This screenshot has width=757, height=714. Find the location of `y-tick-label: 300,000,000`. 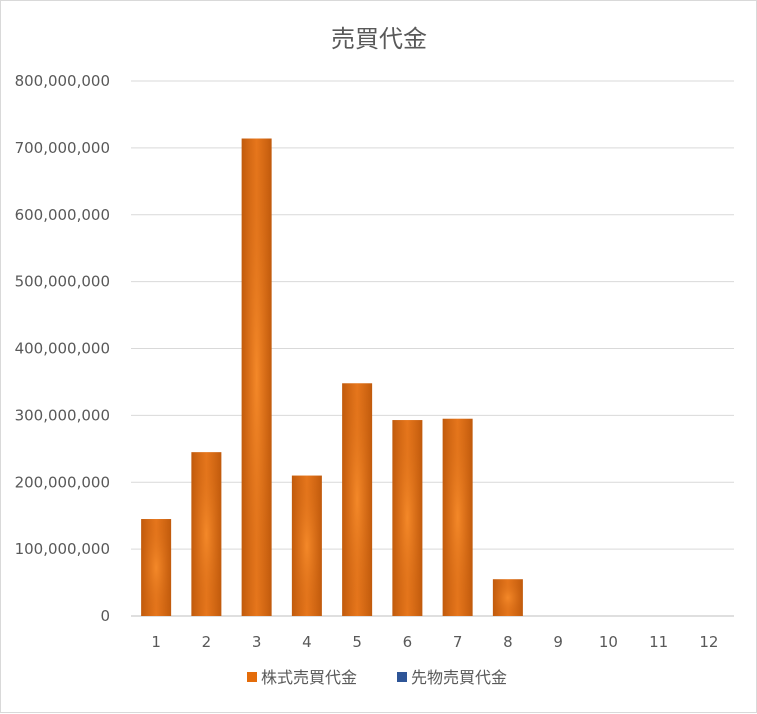

y-tick-label: 300,000,000 is located at coordinates (62, 415).